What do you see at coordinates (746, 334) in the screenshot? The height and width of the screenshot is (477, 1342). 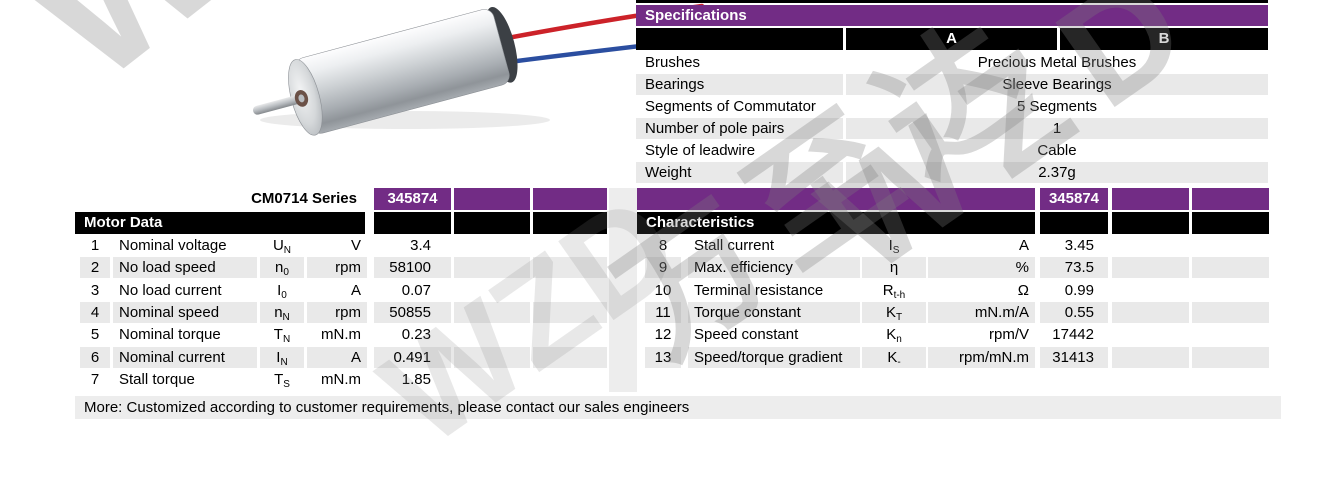 I see `param-name: Speed constant` at bounding box center [746, 334].